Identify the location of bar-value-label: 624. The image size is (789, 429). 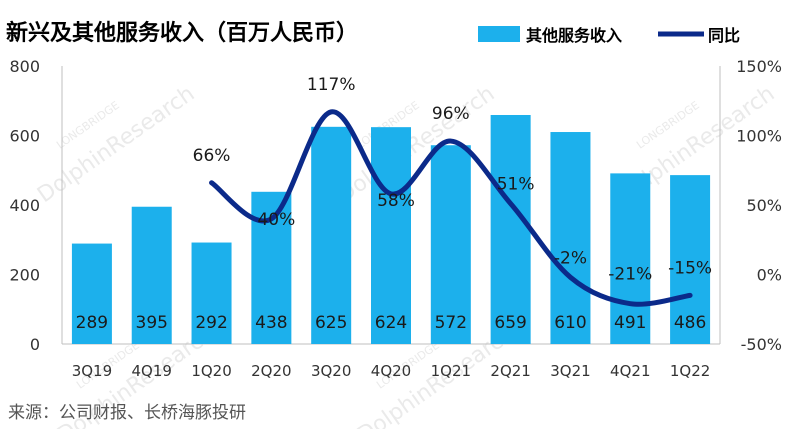
(391, 323).